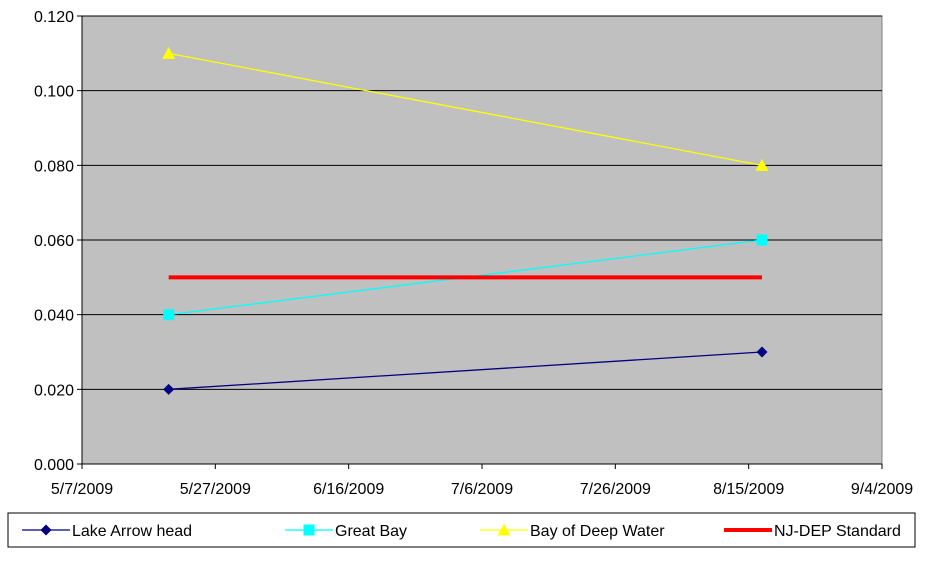 The image size is (928, 588). What do you see at coordinates (54, 316) in the screenshot?
I see `y-tick-label: 0.040` at bounding box center [54, 316].